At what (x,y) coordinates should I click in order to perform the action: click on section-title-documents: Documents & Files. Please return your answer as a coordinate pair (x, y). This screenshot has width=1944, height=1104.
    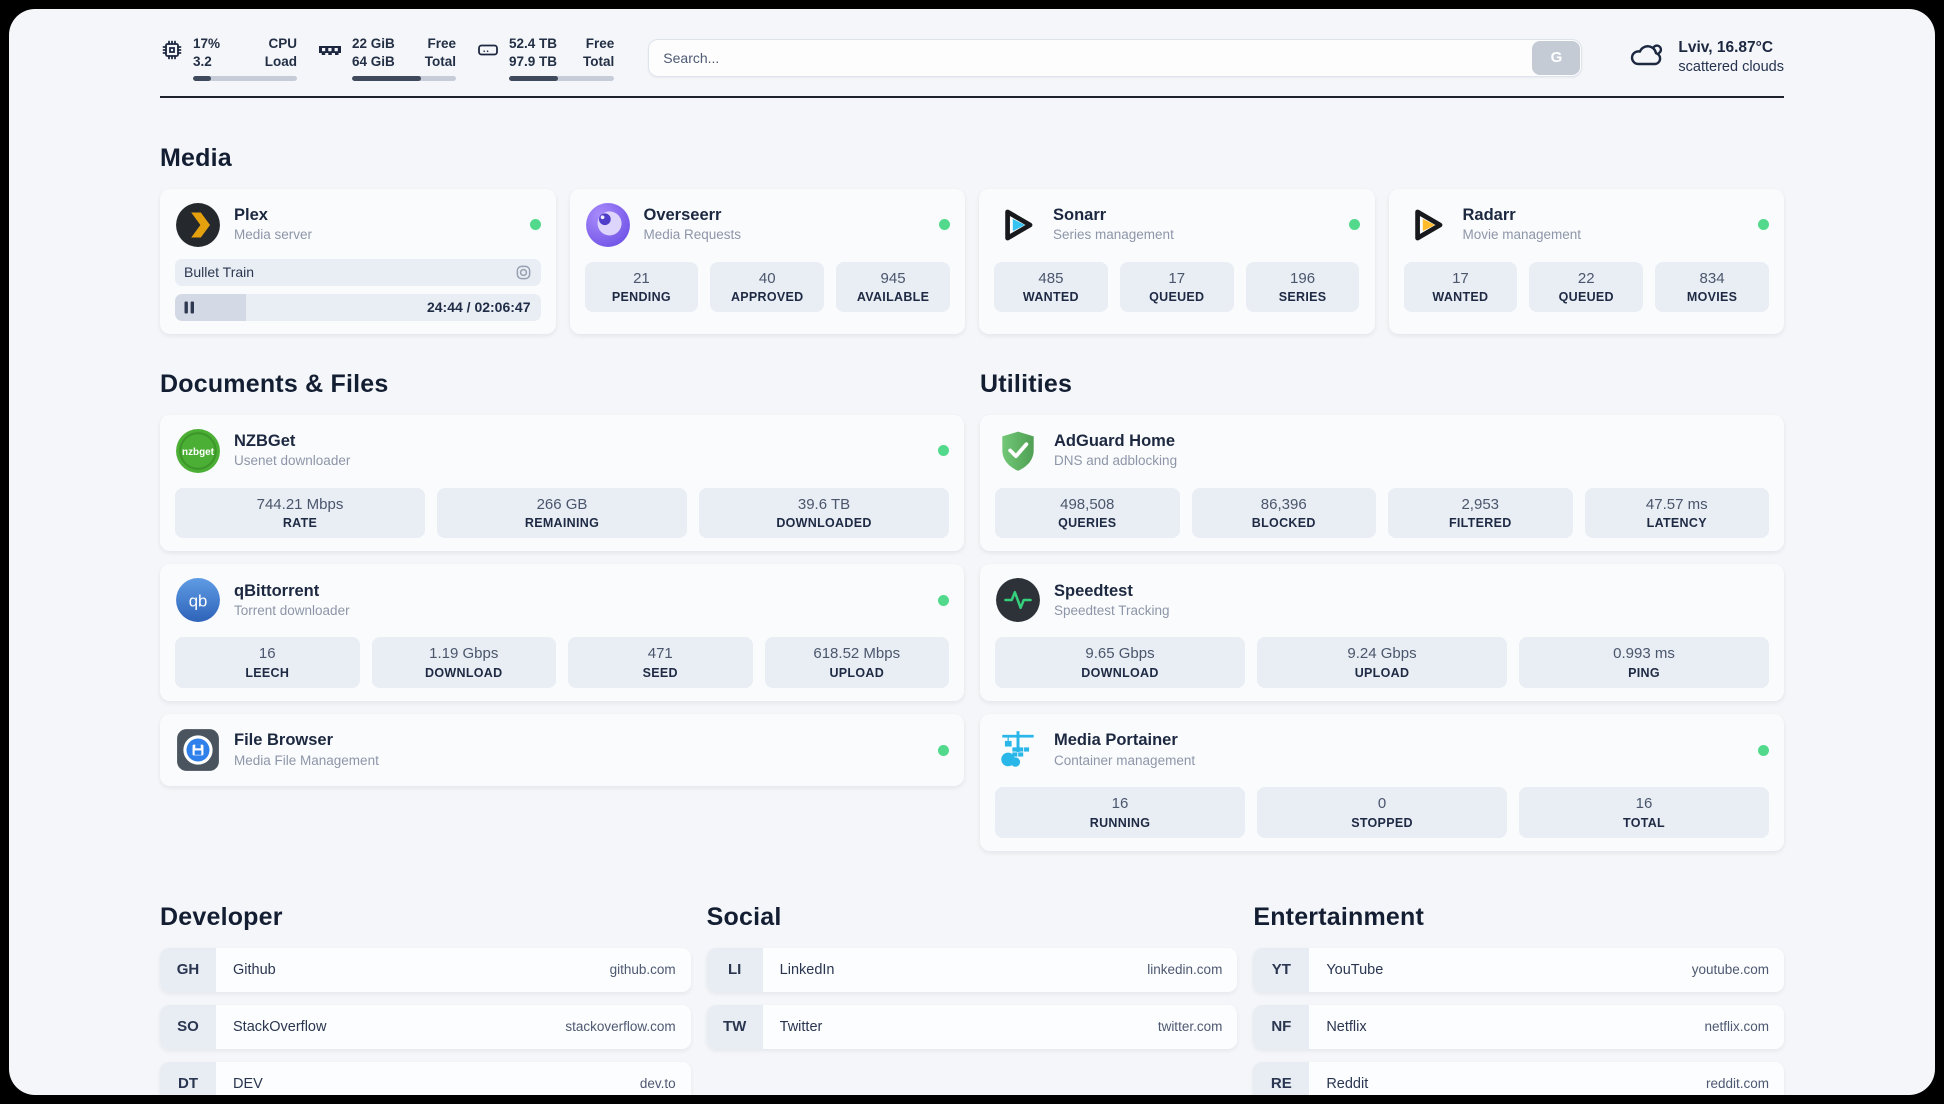
    Looking at the image, I should click on (274, 383).